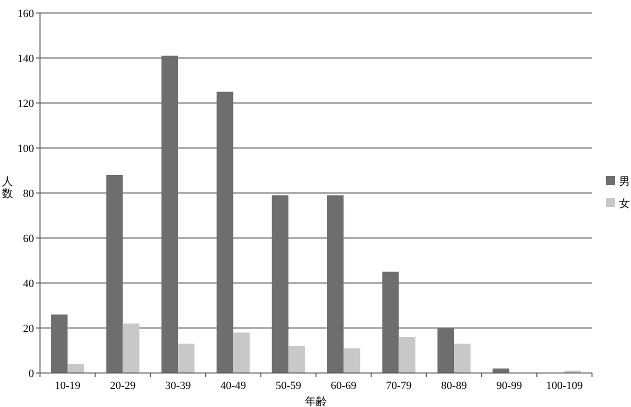 The height and width of the screenshot is (407, 631). I want to click on x-tick-label: 40-49, so click(233, 386).